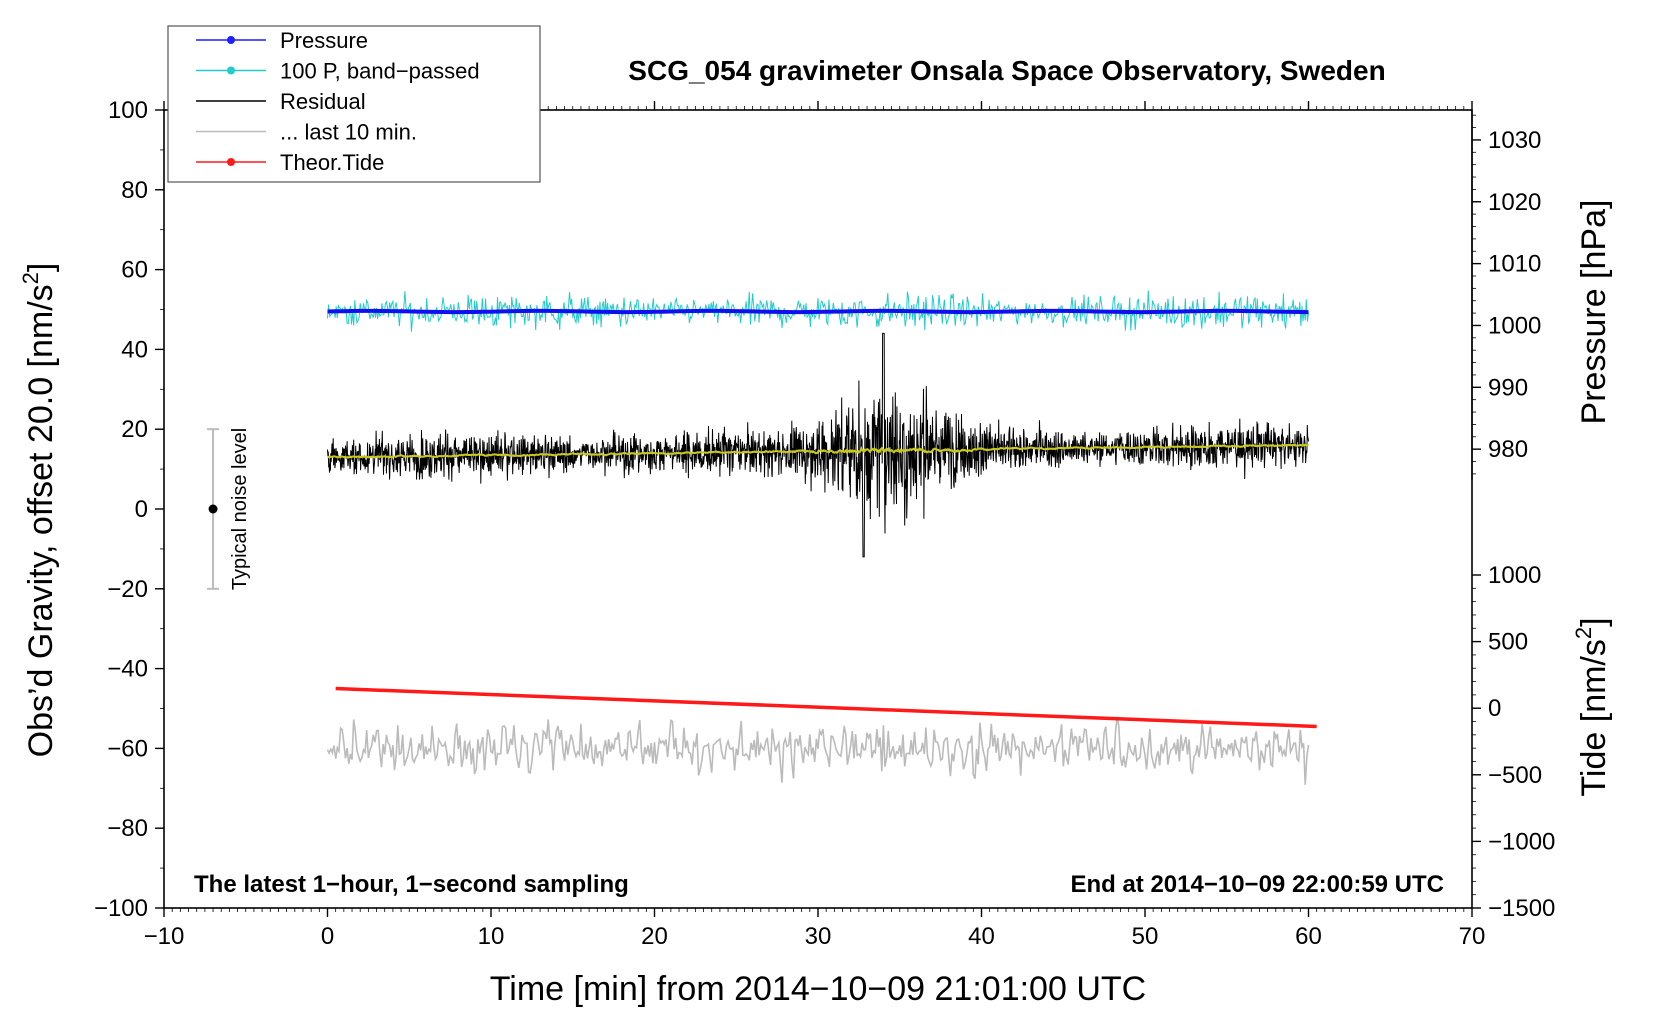 The width and height of the screenshot is (1660, 1020). I want to click on tide-tick-label: 500, so click(1508, 642).